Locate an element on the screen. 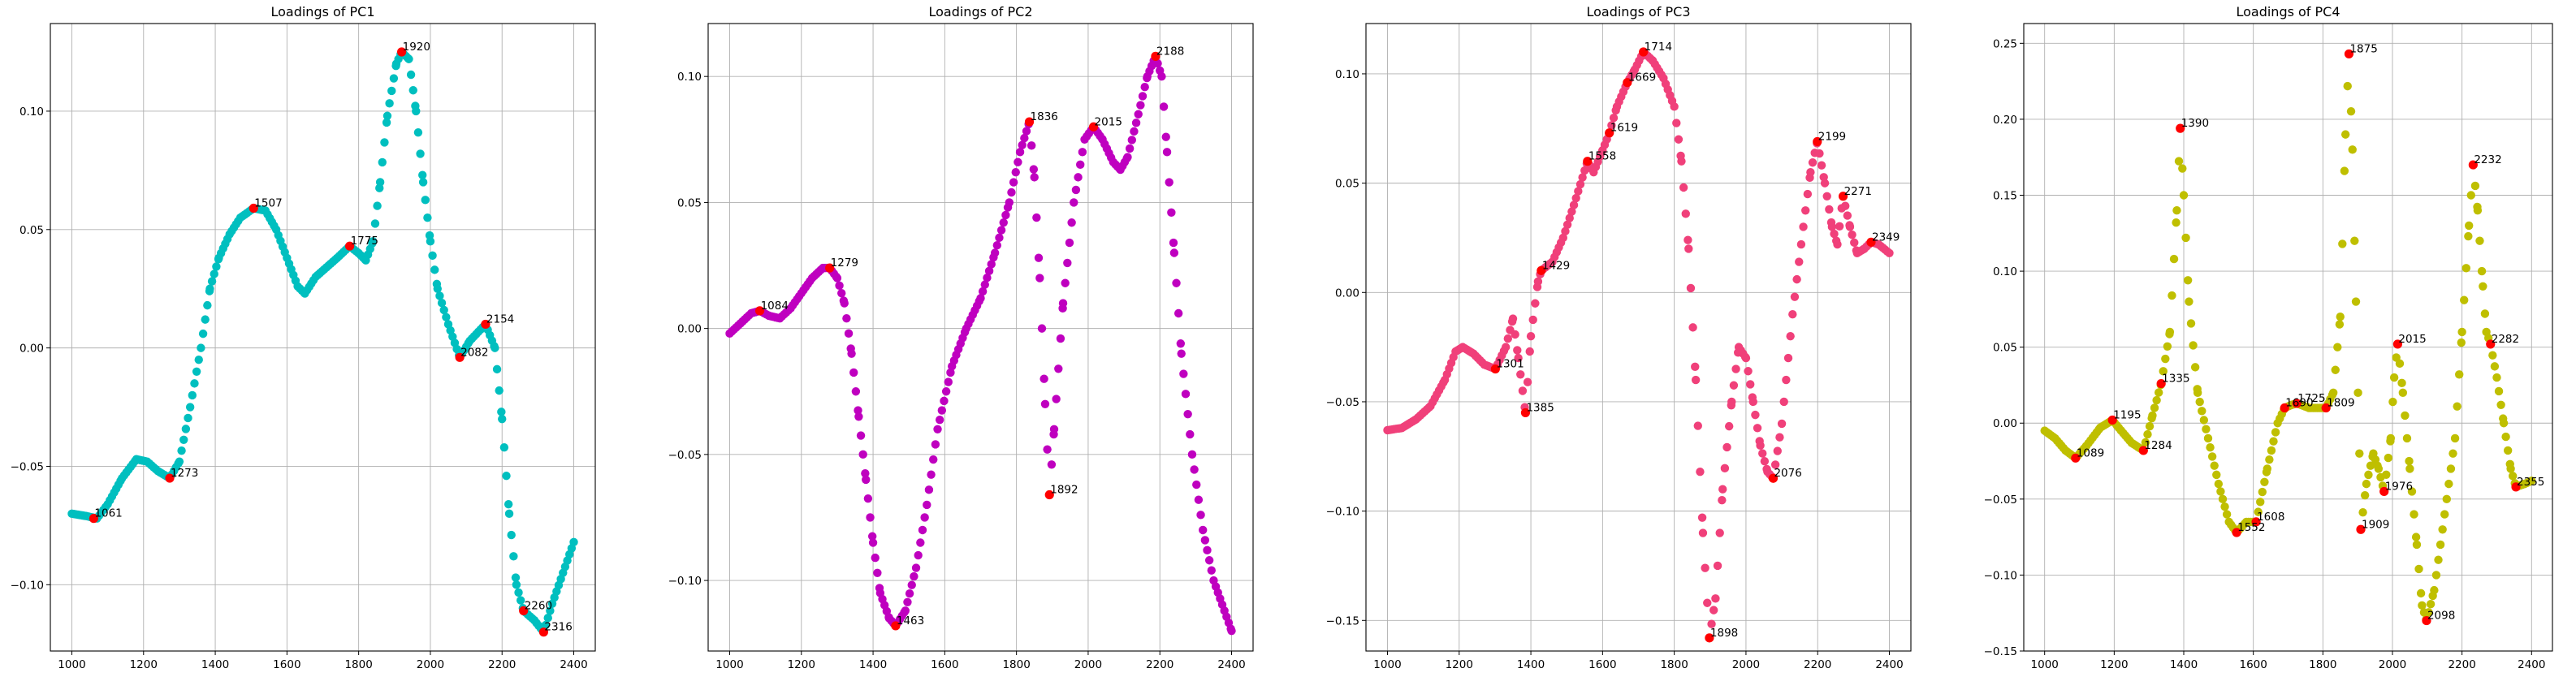 The image size is (2576, 677). y-tick-label: −0.15 is located at coordinates (2001, 651).